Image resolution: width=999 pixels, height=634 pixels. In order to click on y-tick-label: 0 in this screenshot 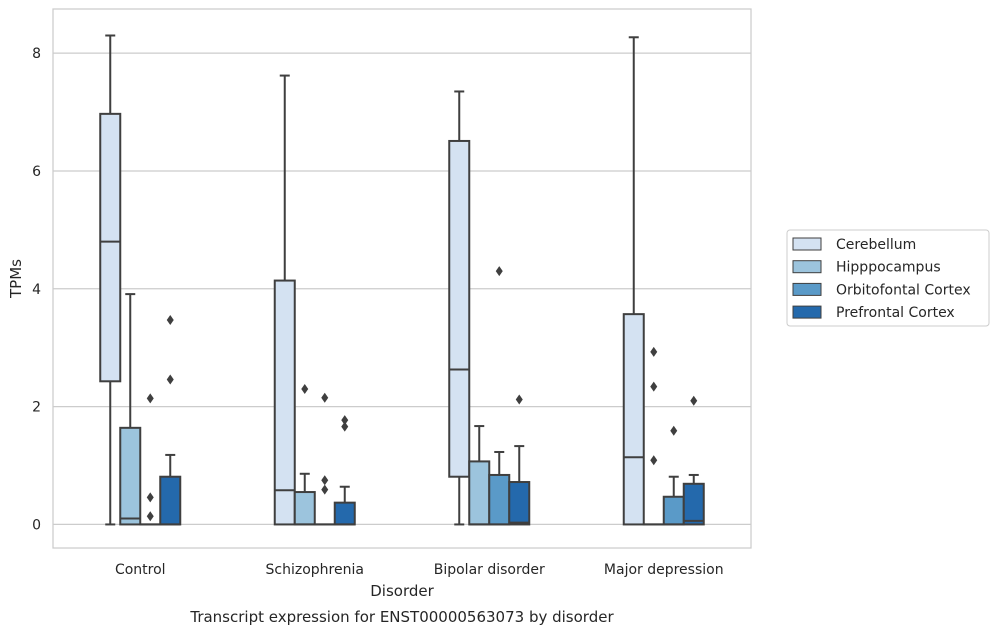, I will do `click(36, 525)`.